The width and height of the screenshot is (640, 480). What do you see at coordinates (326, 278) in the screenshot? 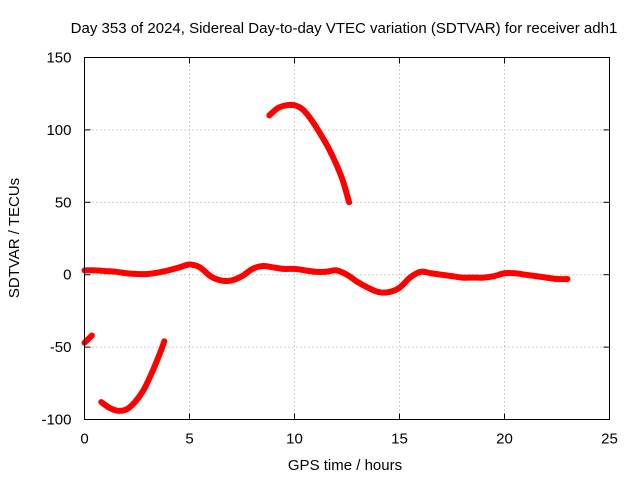
I see `series-main-trace` at bounding box center [326, 278].